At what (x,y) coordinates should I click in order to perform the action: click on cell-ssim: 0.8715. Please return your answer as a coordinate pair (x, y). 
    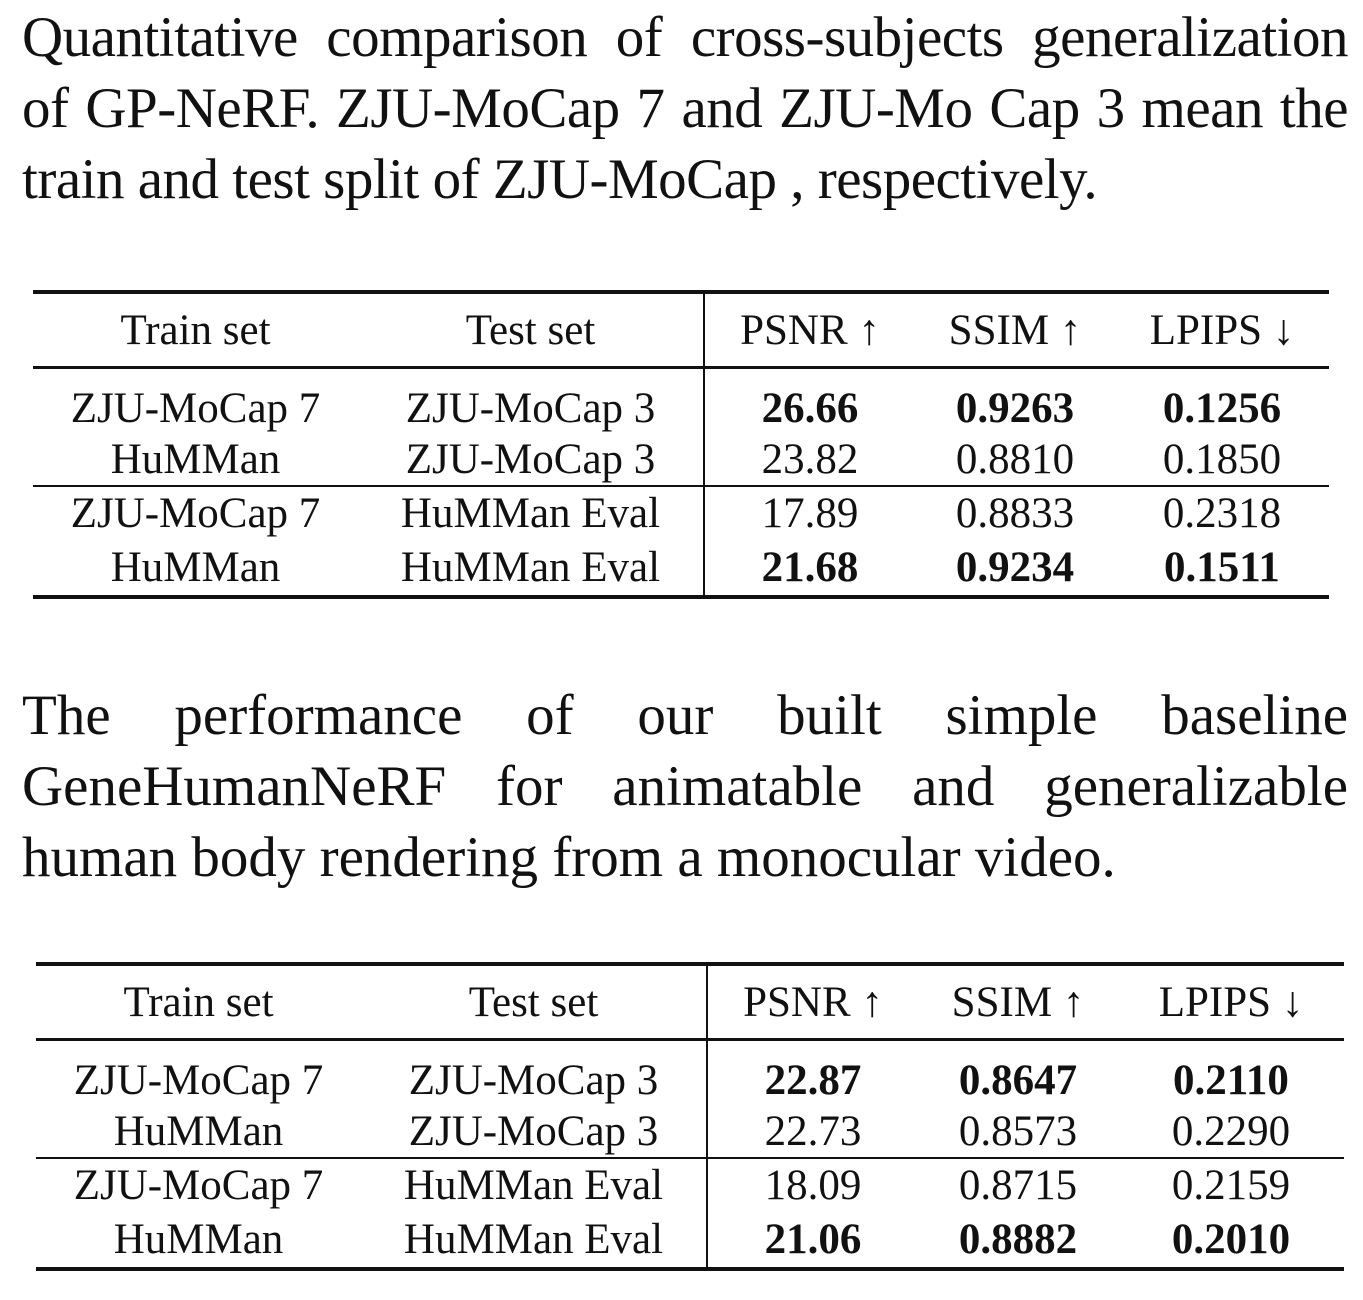
    Looking at the image, I should click on (1018, 1184).